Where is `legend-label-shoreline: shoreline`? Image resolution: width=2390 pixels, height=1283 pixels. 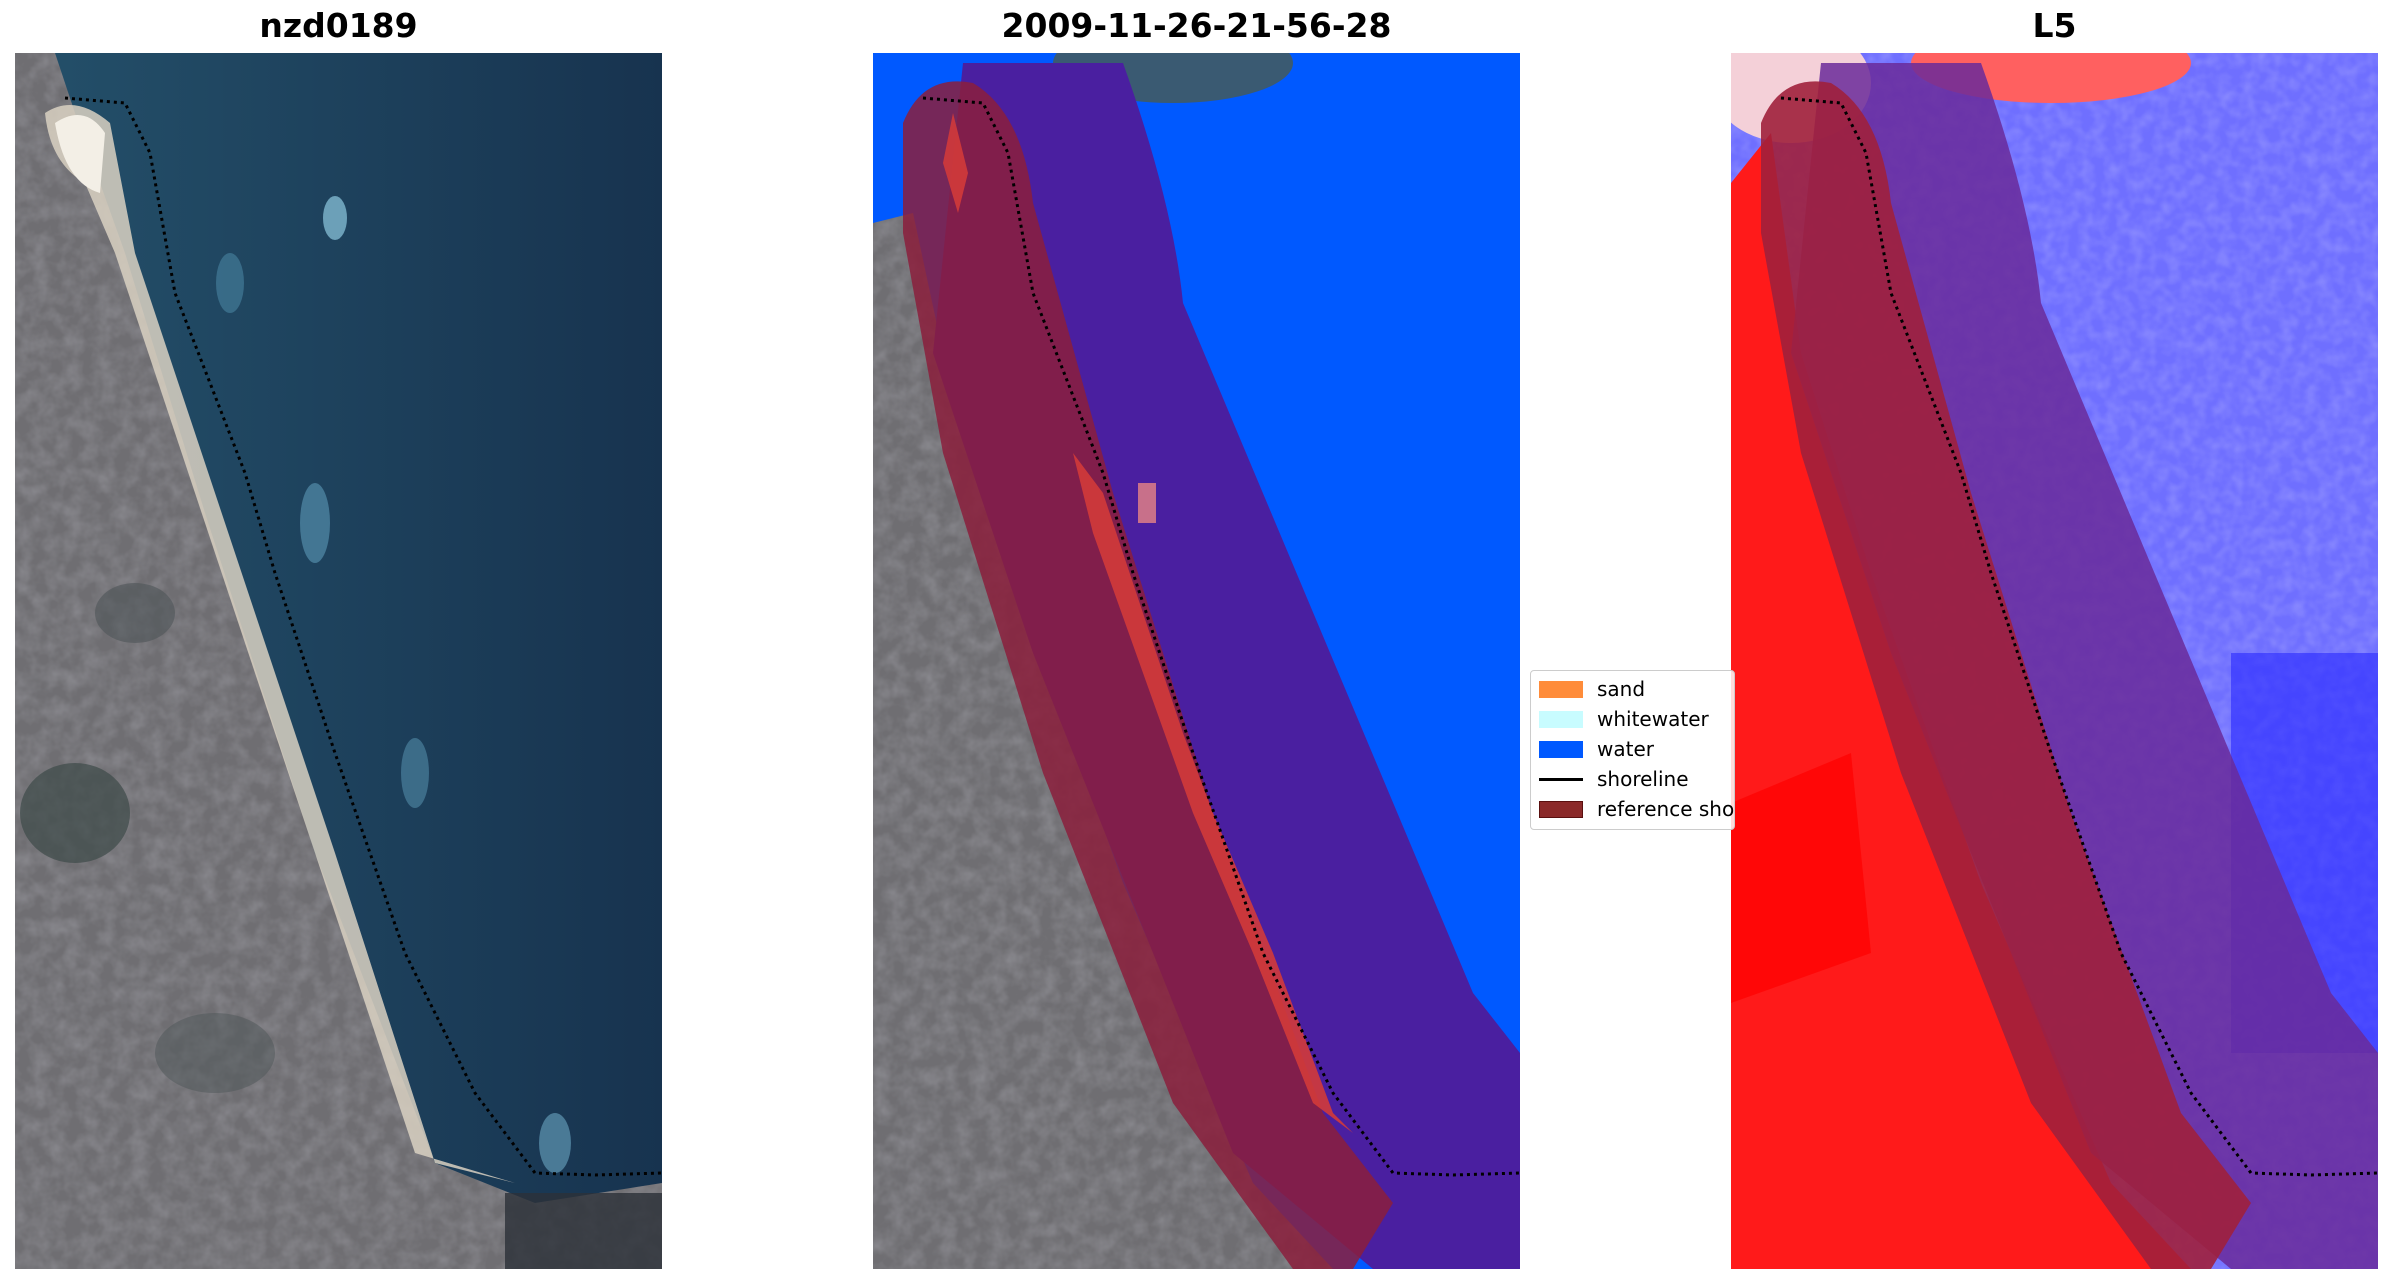 legend-label-shoreline: shoreline is located at coordinates (1643, 779).